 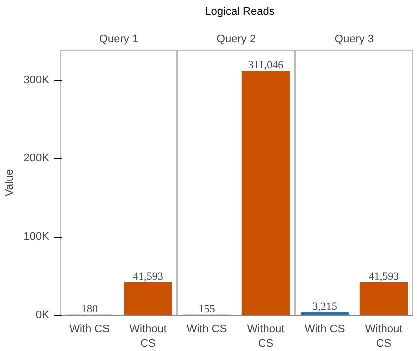 I want to click on data-label: 311,046, so click(x=266, y=66).